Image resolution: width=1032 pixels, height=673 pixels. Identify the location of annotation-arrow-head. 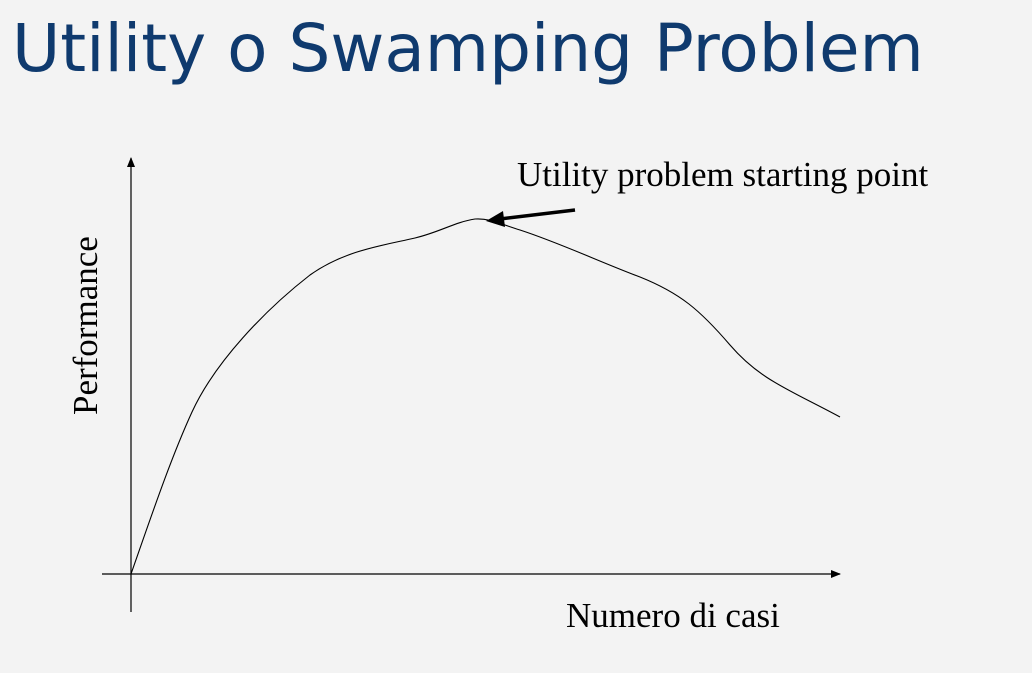
(495, 219).